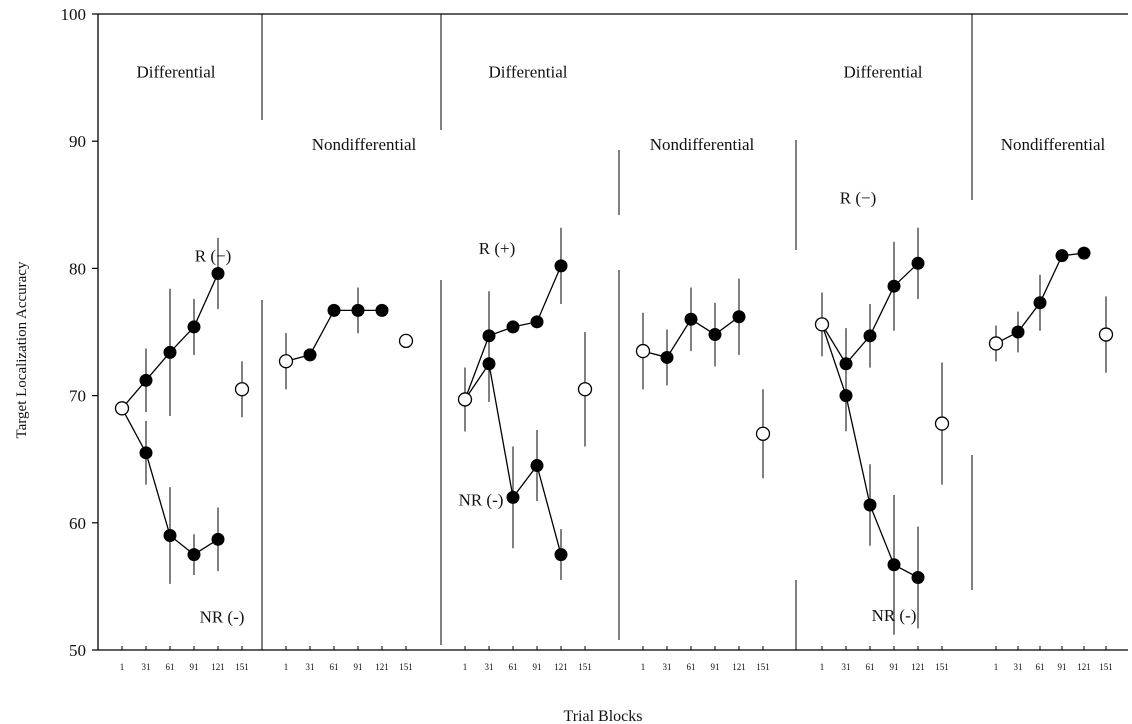  I want to click on series-line, so click(333, 335).